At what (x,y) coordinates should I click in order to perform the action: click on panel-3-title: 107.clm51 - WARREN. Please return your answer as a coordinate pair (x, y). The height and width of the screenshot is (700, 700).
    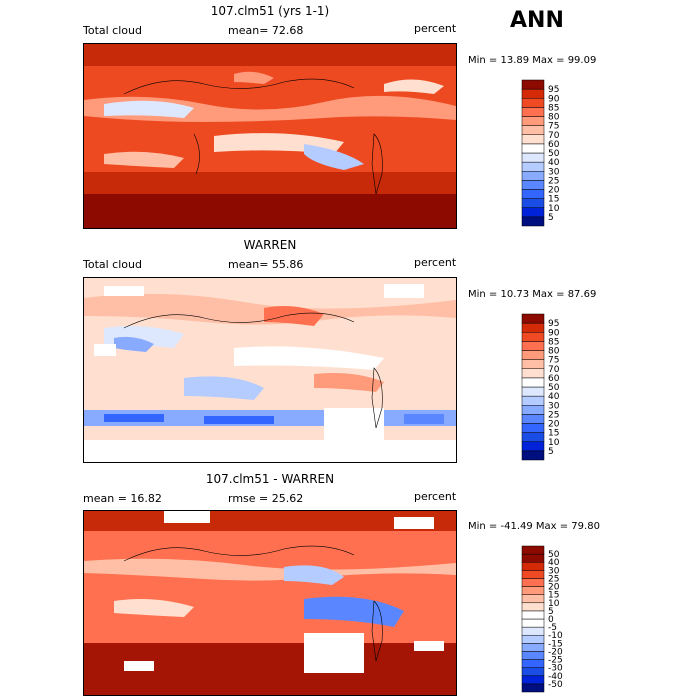
    Looking at the image, I should click on (270, 479).